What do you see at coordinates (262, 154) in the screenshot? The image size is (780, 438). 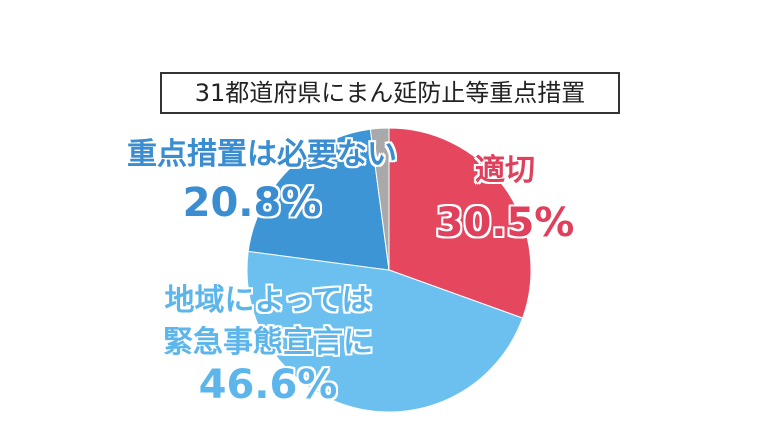 I see `slice-label: 重点措置は必要ない` at bounding box center [262, 154].